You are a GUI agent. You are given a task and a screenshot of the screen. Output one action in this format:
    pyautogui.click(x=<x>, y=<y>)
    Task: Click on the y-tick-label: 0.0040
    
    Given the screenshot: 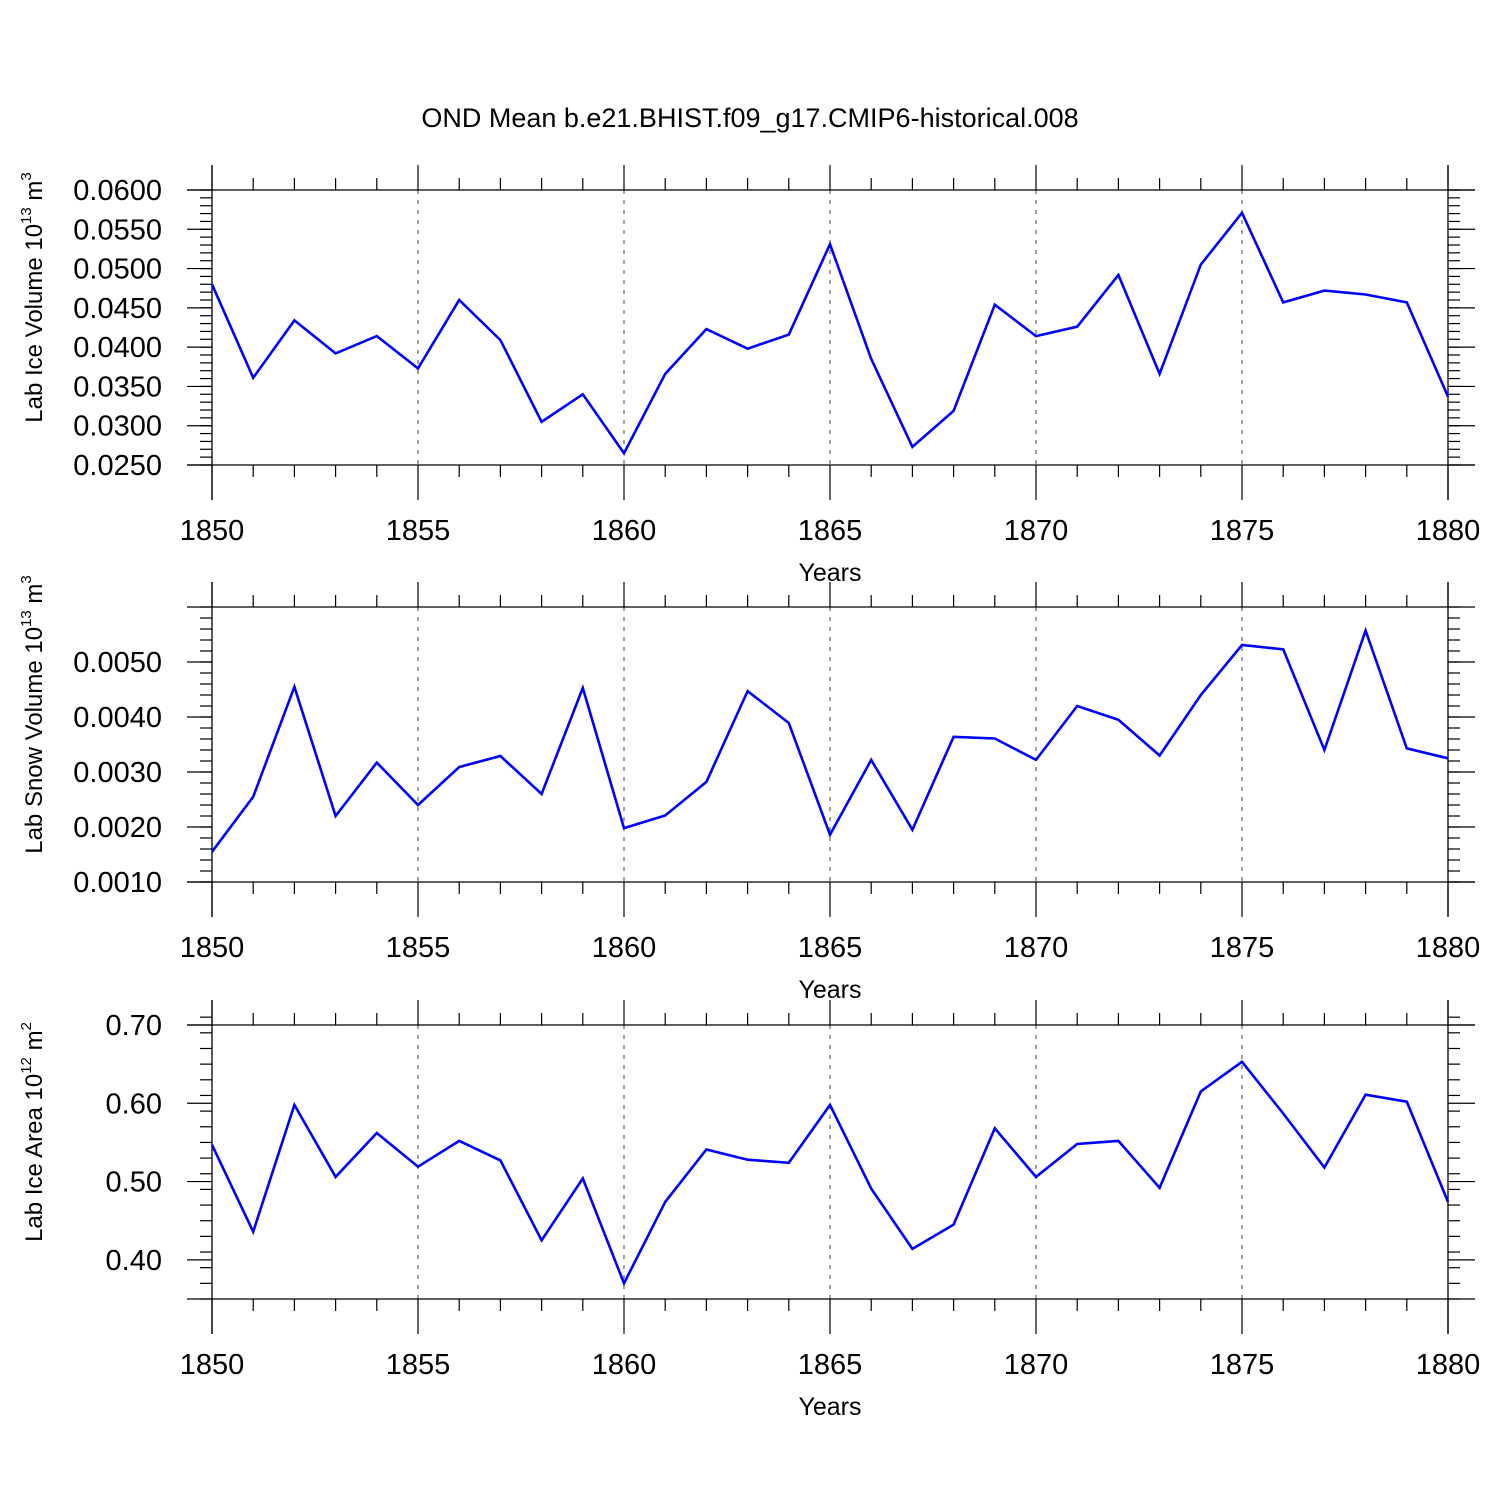 What is the action you would take?
    pyautogui.click(x=117, y=718)
    